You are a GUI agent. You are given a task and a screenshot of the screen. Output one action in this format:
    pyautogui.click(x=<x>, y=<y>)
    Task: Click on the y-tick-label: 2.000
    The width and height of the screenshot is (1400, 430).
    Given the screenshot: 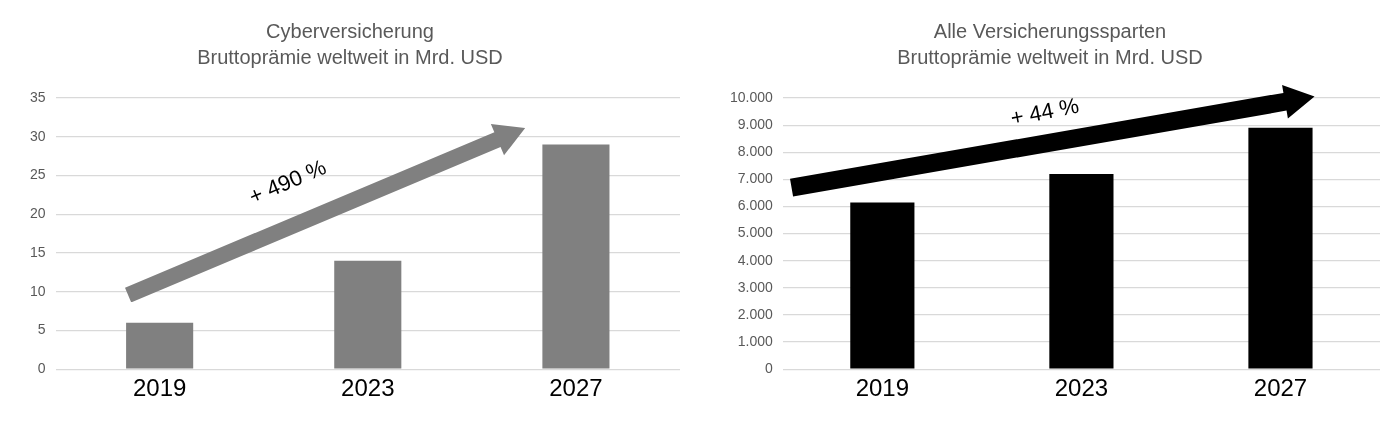 What is the action you would take?
    pyautogui.click(x=755, y=313)
    